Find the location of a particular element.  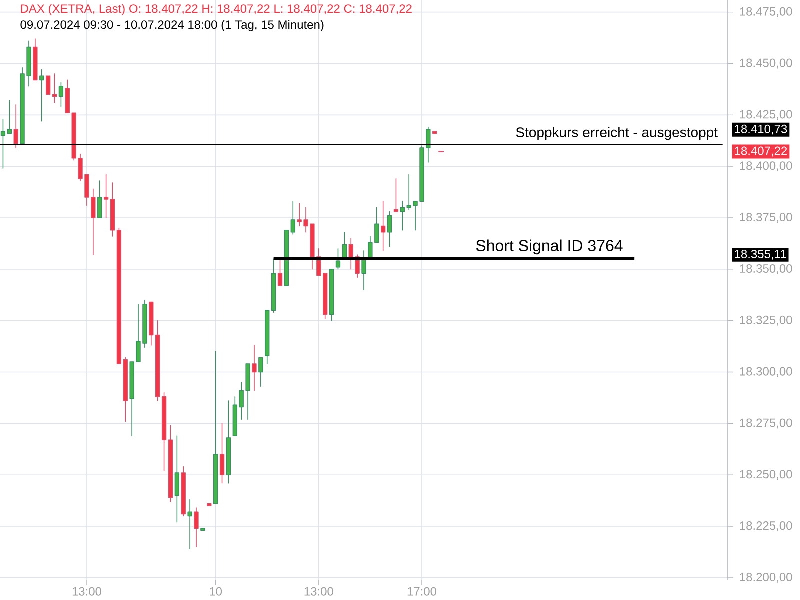

ref-line-label: Short Signal ID 3764 is located at coordinates (549, 247).